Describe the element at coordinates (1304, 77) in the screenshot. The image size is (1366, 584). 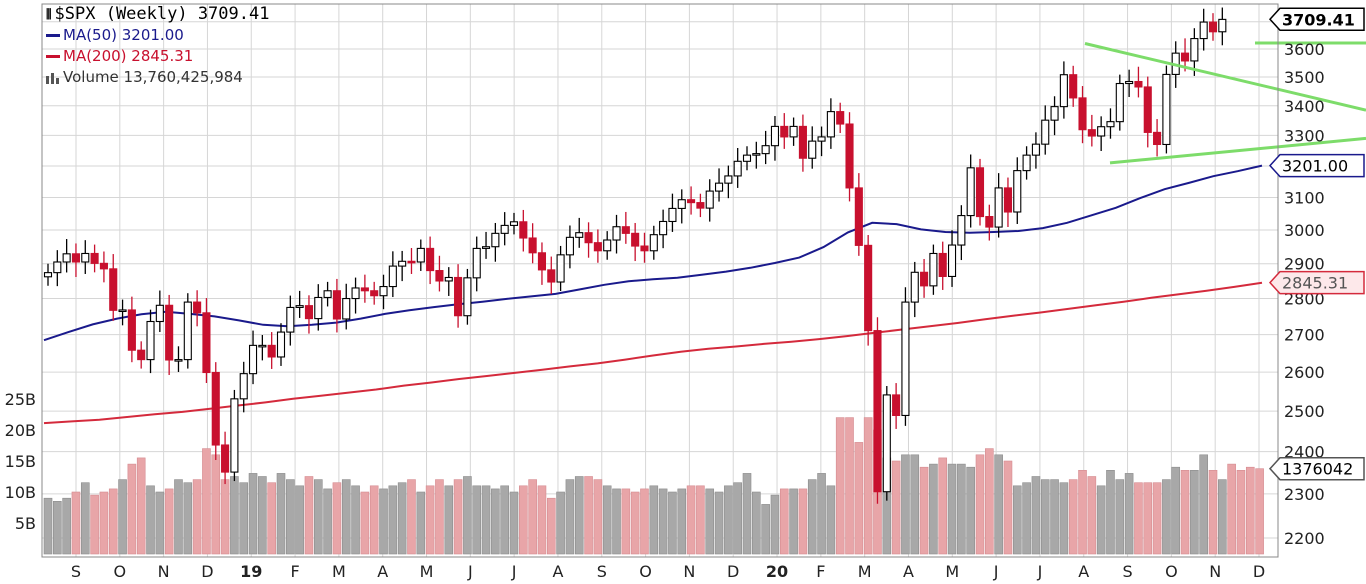
I see `price-tick-label: 3500` at that location.